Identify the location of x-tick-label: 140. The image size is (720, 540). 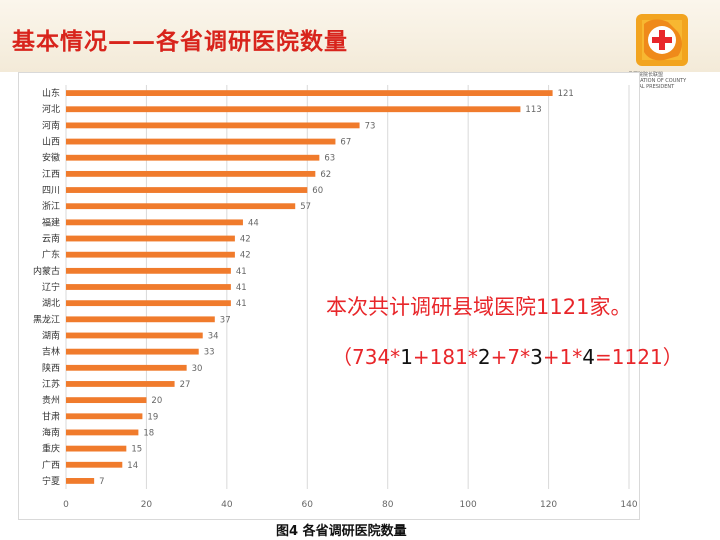
(628, 505).